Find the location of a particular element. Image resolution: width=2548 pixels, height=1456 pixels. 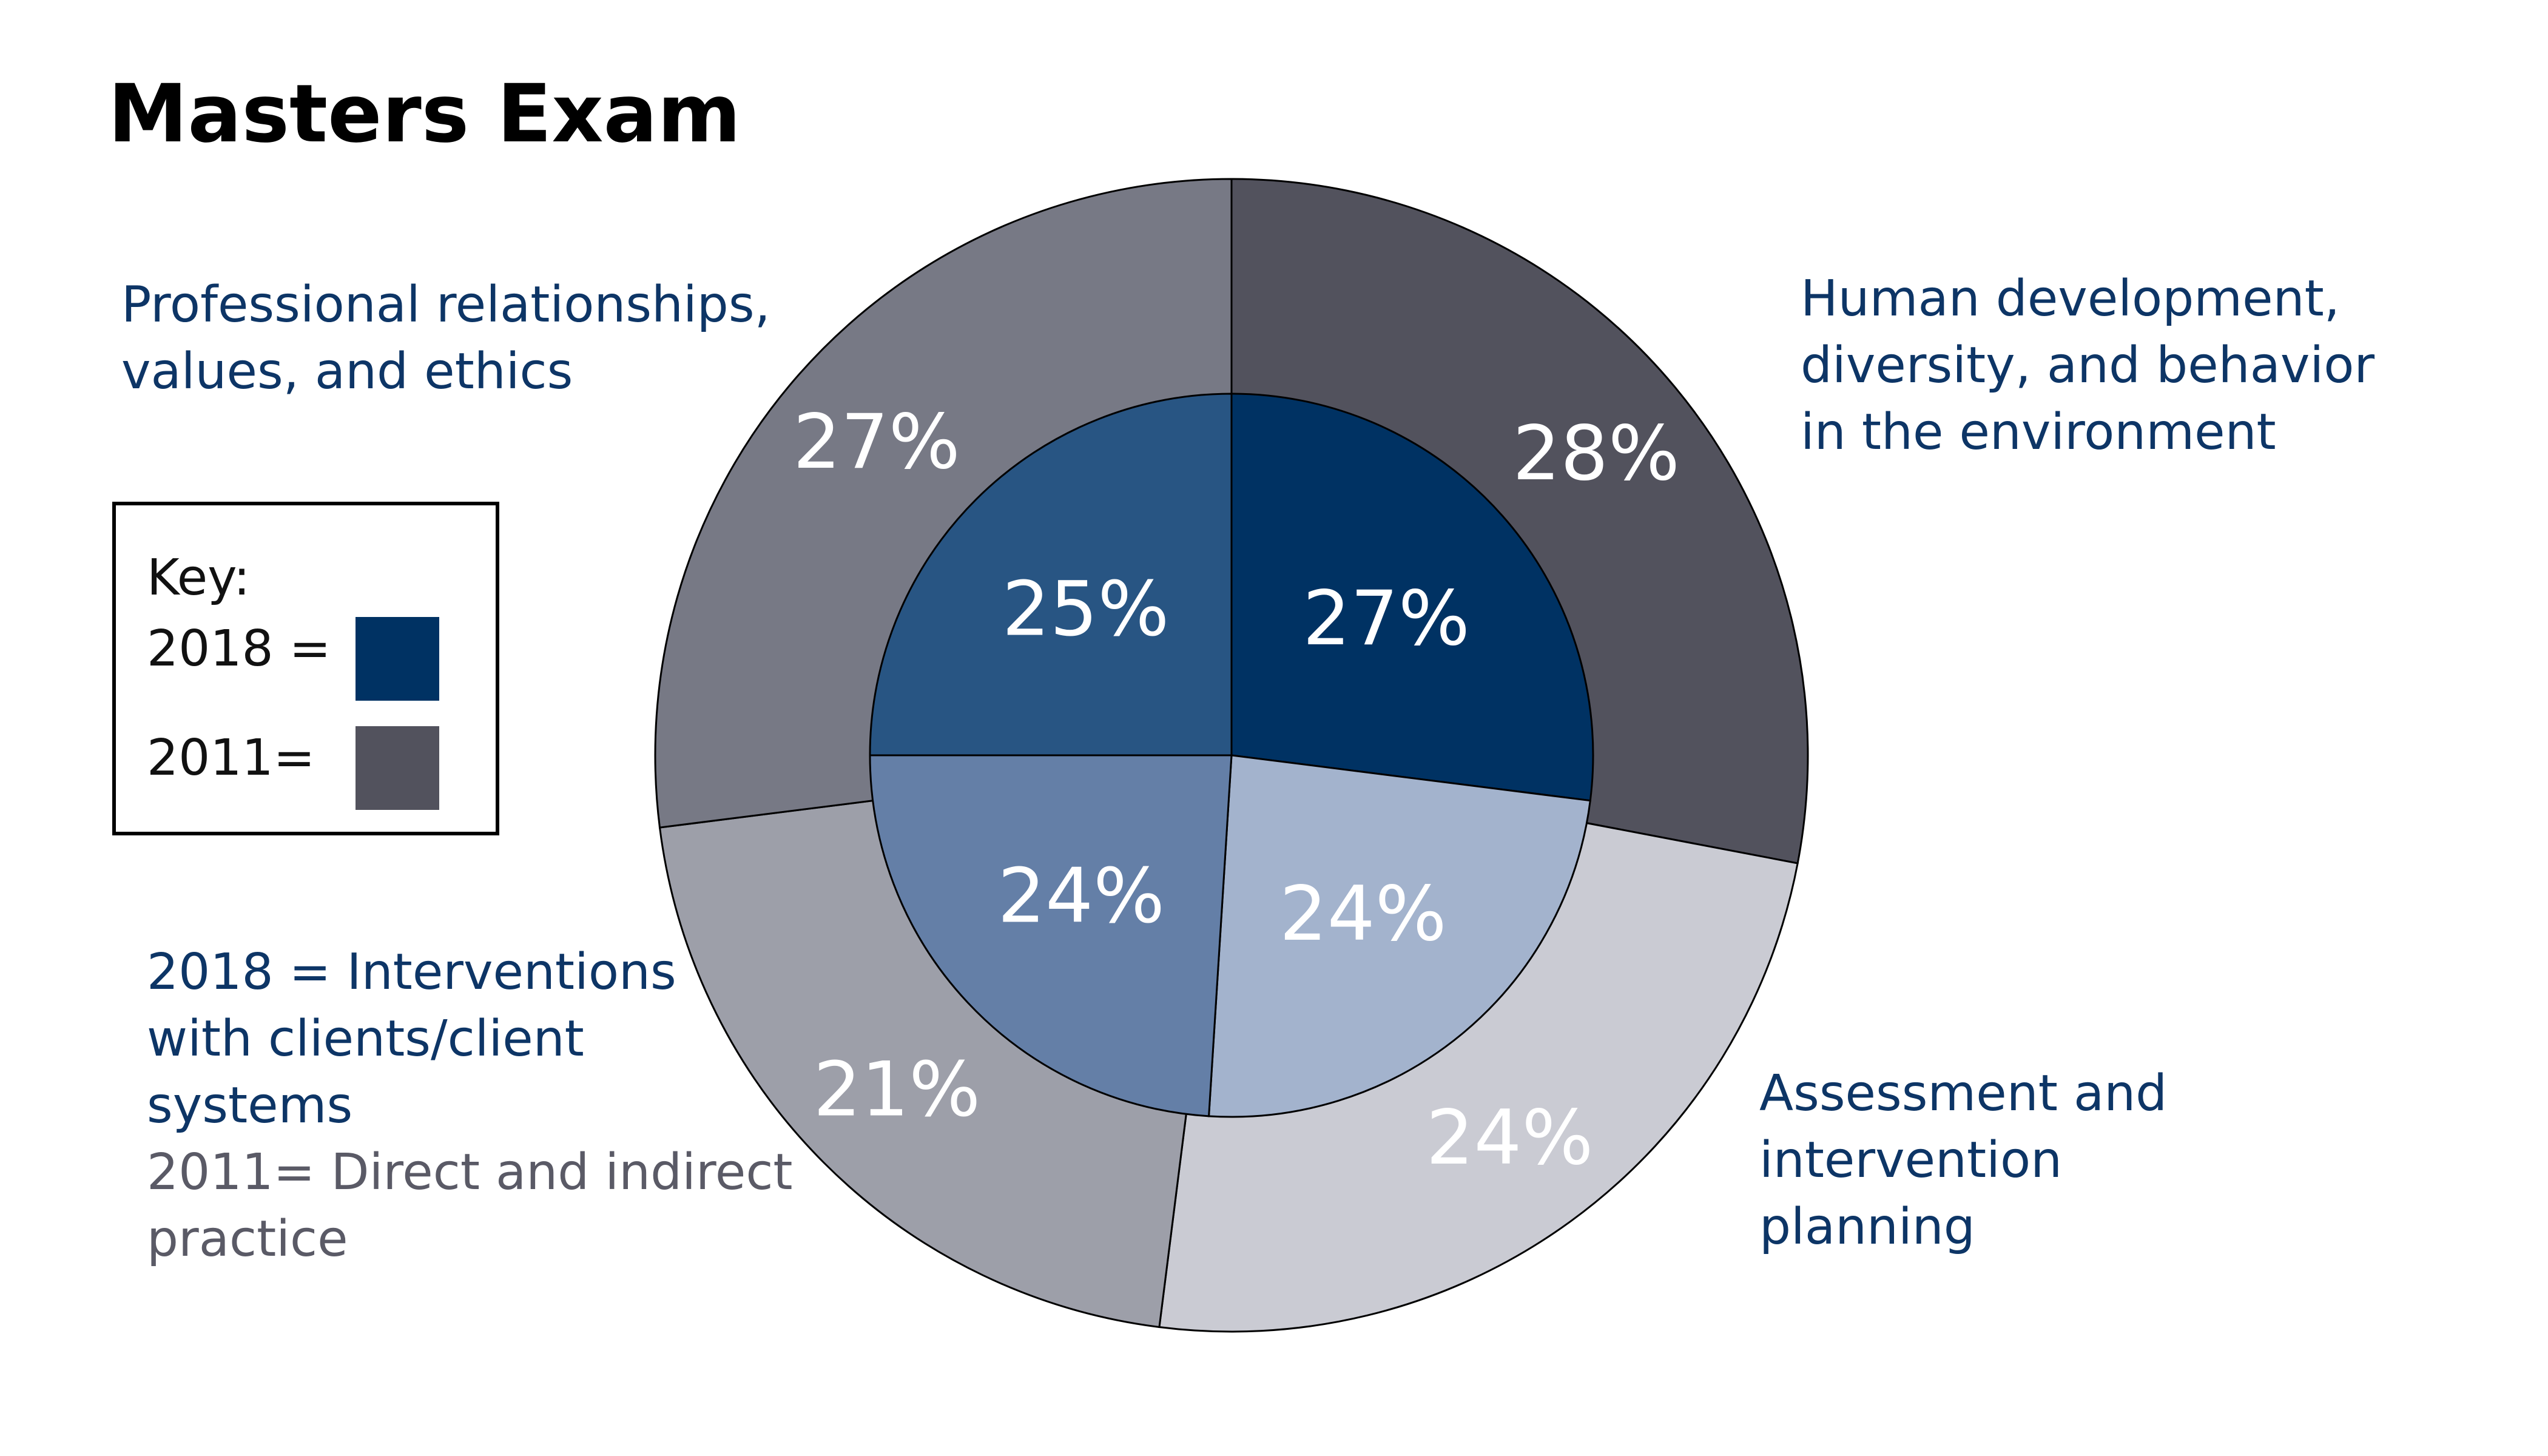

slice-label-2011-2: 21% is located at coordinates (897, 1090).